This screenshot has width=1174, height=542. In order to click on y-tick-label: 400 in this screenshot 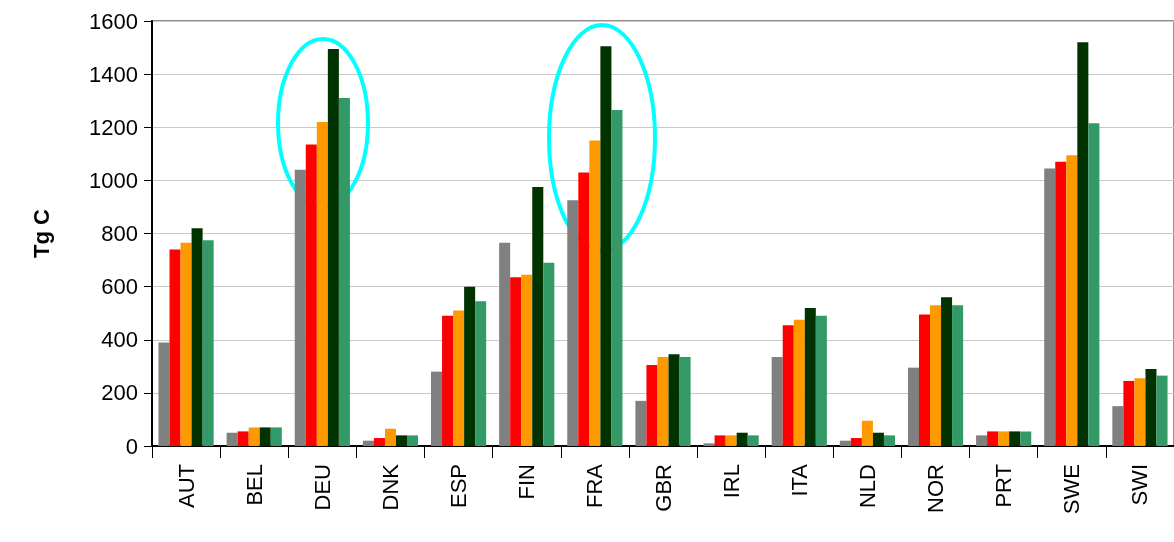, I will do `click(119, 340)`.